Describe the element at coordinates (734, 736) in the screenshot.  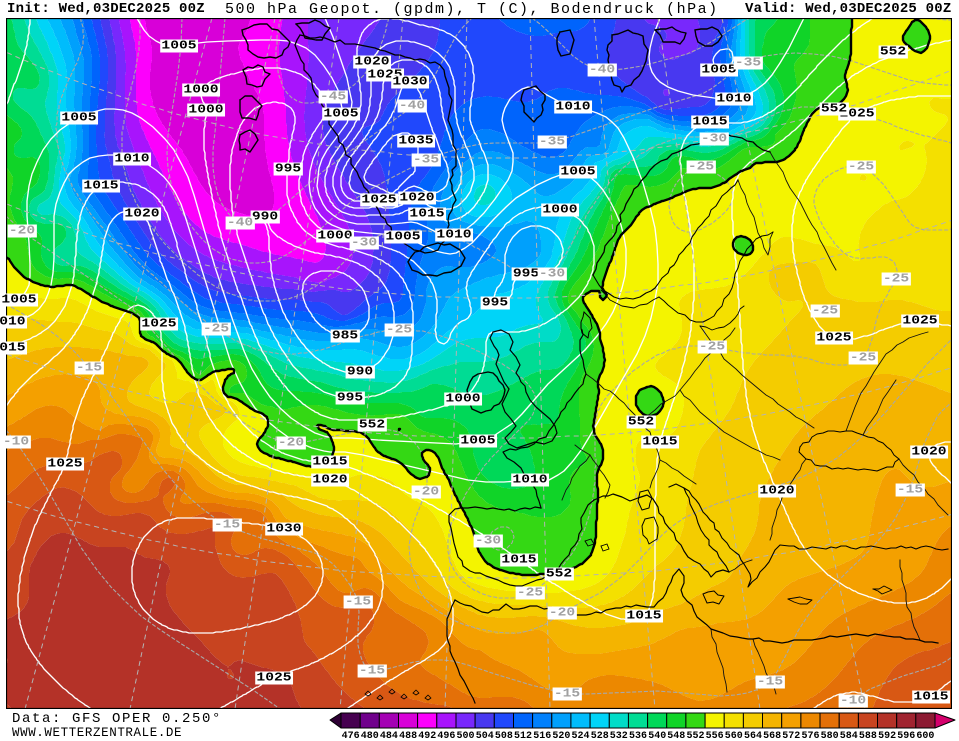
I see `svg-text: 560` at that location.